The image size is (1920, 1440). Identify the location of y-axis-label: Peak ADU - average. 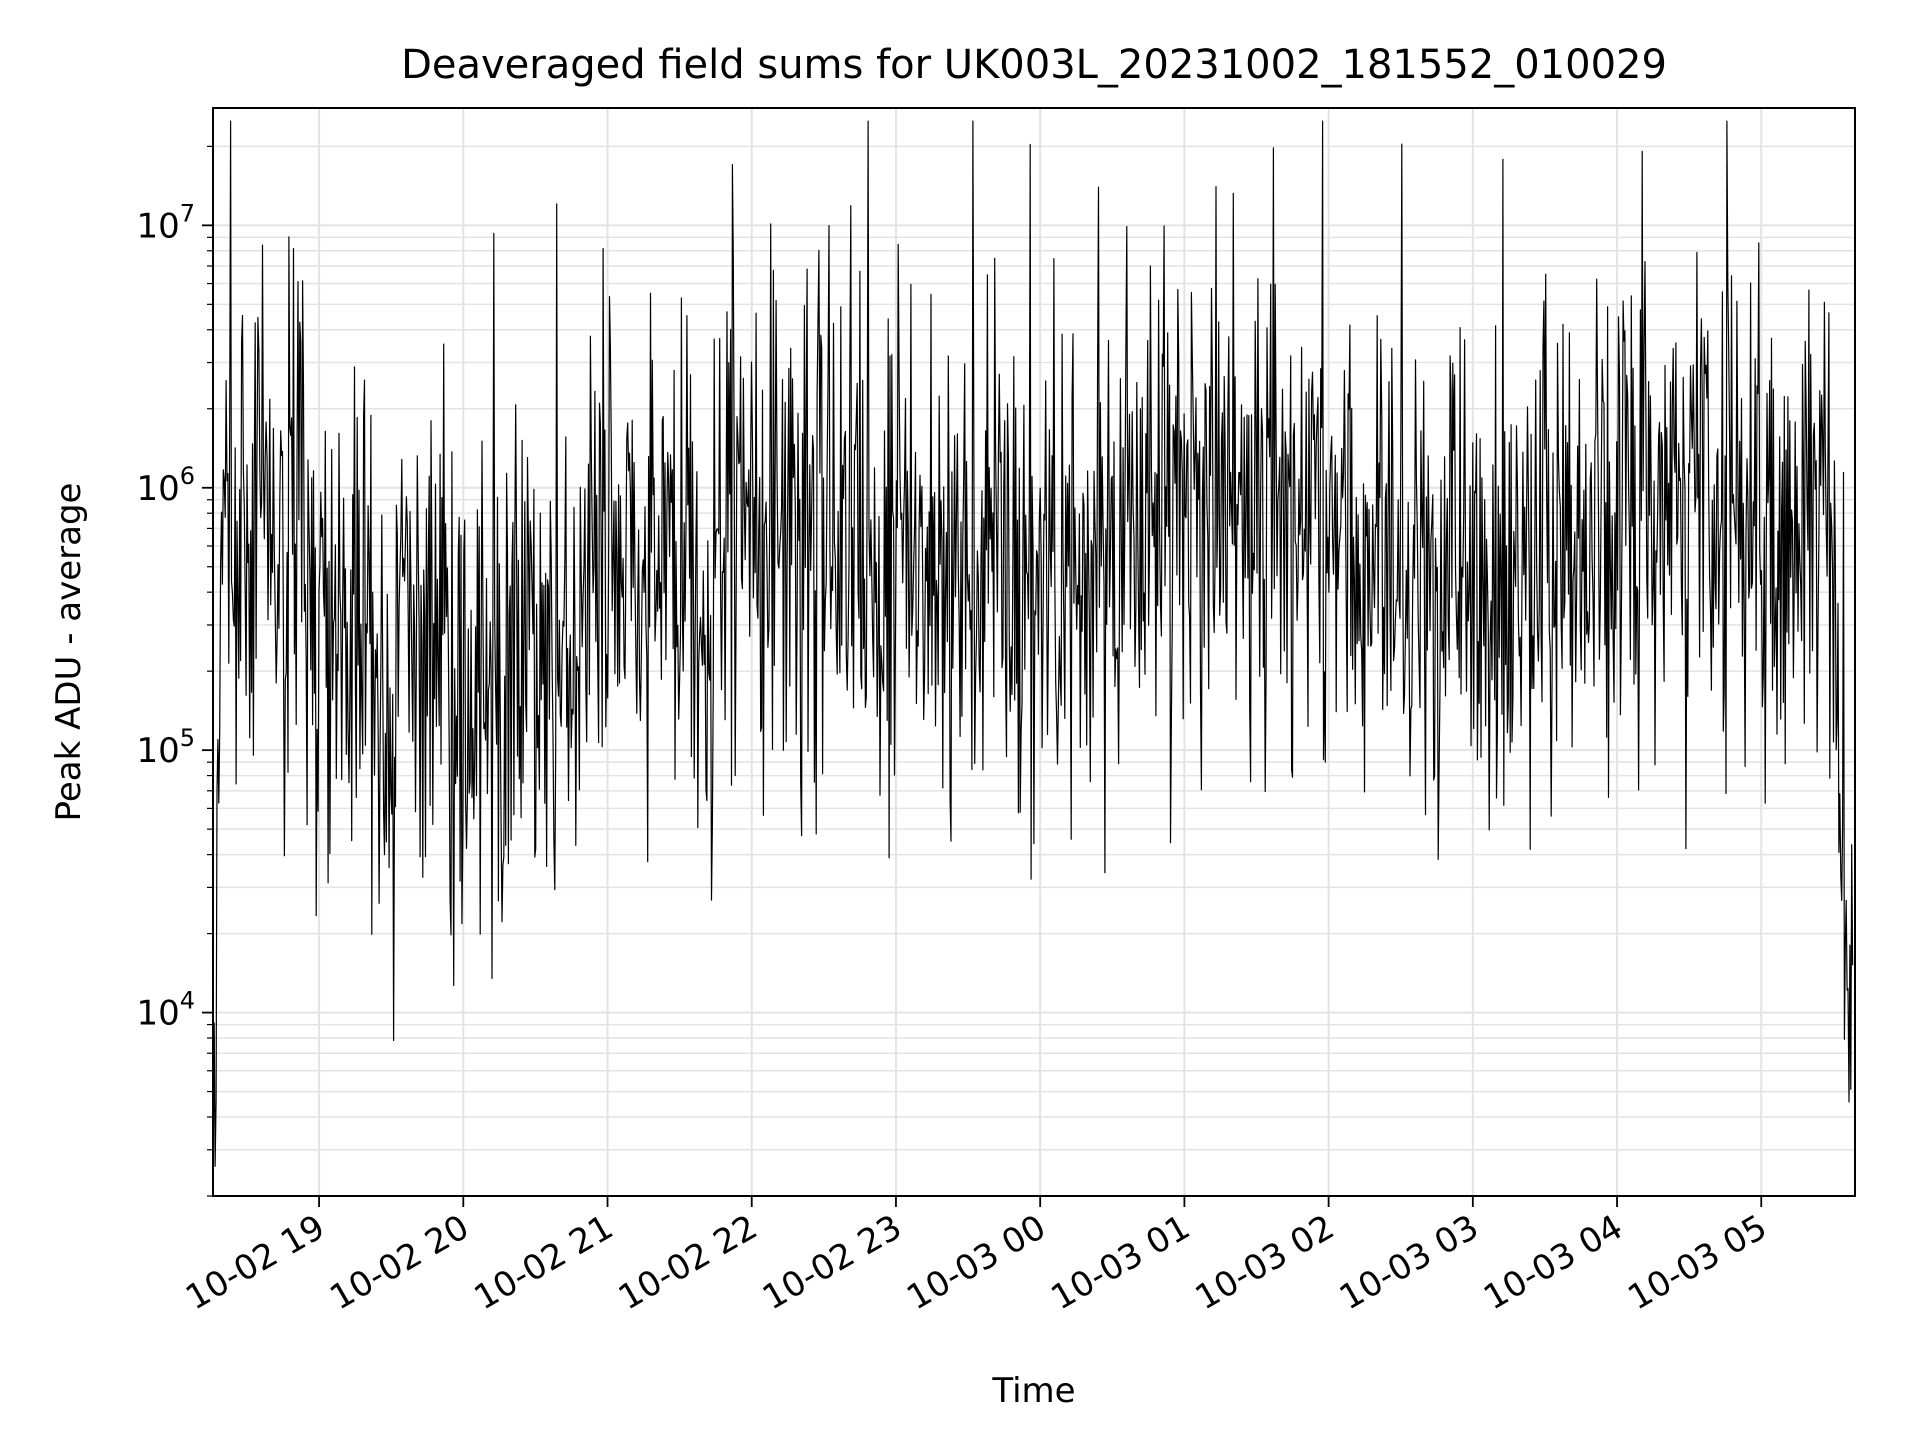
(69, 652).